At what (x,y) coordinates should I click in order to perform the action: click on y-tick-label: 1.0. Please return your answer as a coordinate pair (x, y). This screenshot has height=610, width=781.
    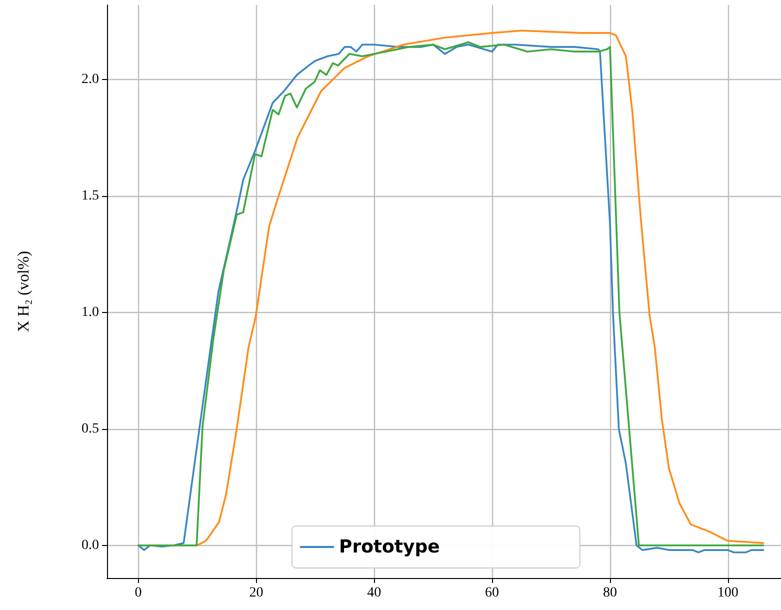
    Looking at the image, I should click on (90, 312).